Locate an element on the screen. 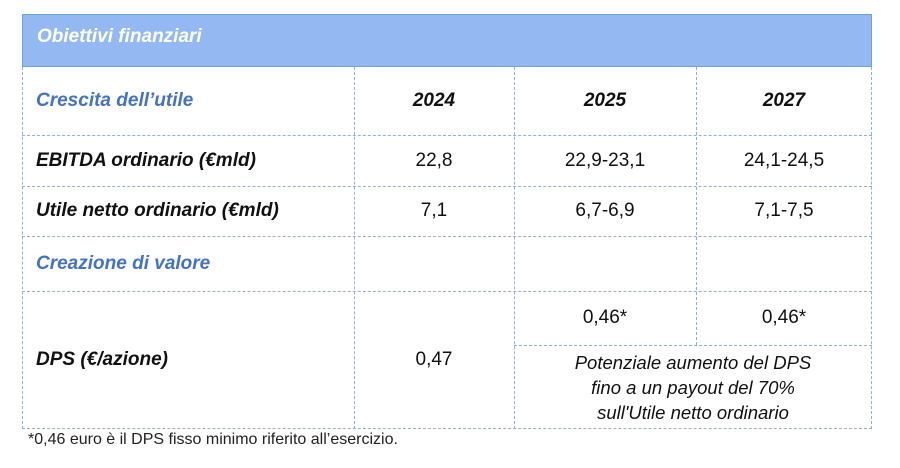  net-income-2027: 7,1-7,5 is located at coordinates (784, 210).